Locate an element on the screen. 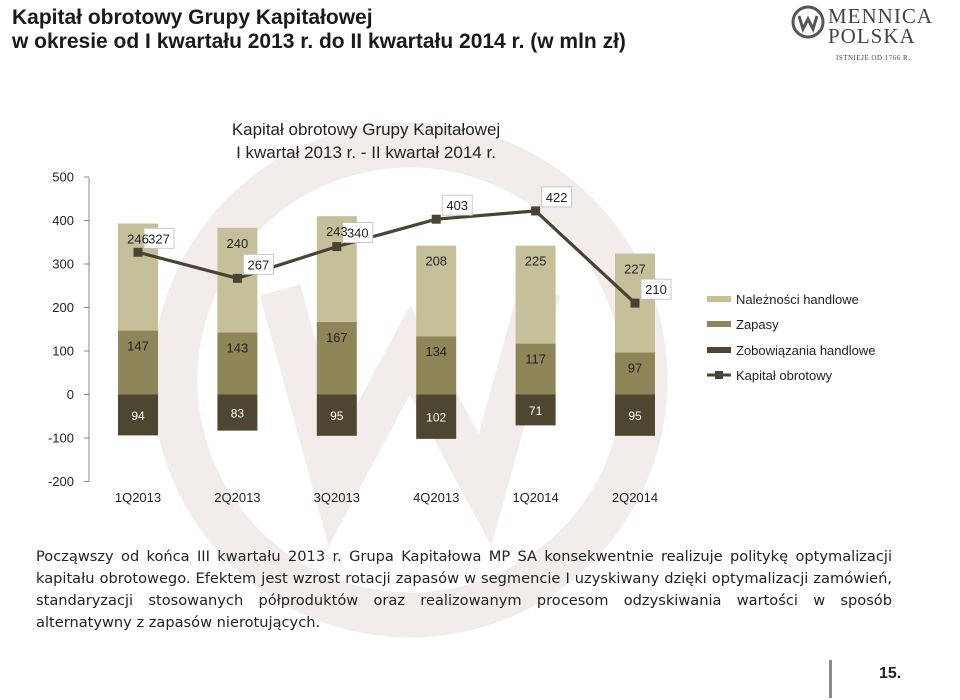 The width and height of the screenshot is (960, 700). data-label-payables: 102 is located at coordinates (436, 418).